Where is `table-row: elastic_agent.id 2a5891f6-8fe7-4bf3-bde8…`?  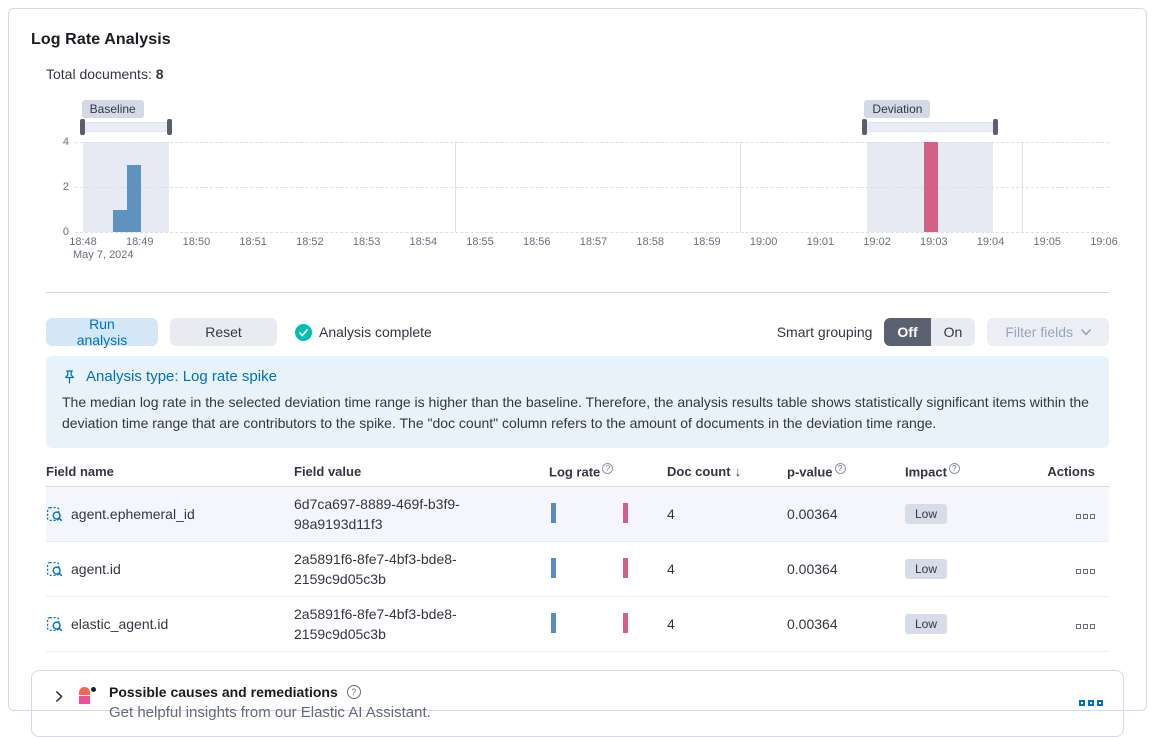
table-row: elastic_agent.id 2a5891f6-8fe7-4bf3-bde8… is located at coordinates (577, 624).